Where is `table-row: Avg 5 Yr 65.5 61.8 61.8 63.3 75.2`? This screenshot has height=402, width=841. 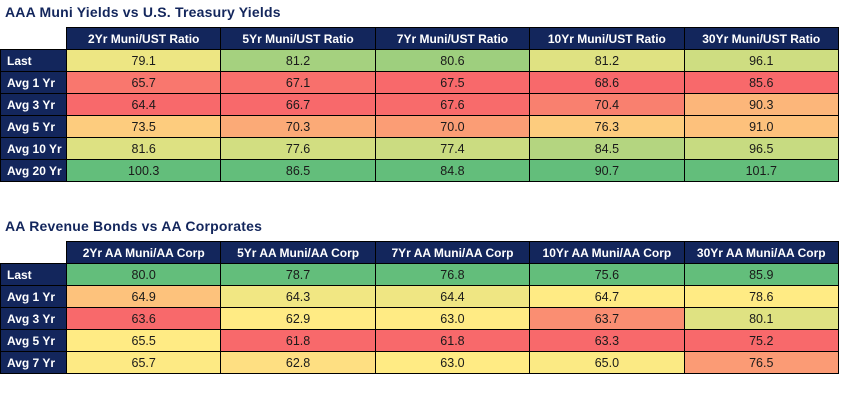
table-row: Avg 5 Yr 65.5 61.8 61.8 63.3 75.2 is located at coordinates (419, 340).